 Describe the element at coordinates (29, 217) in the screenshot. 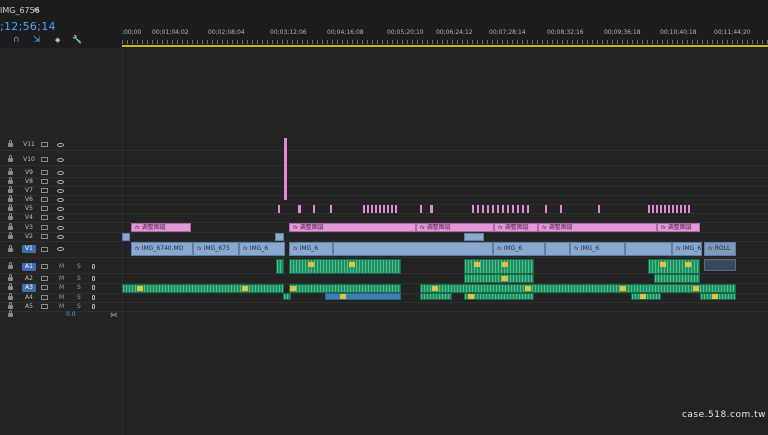

I see `track-name: V4` at that location.